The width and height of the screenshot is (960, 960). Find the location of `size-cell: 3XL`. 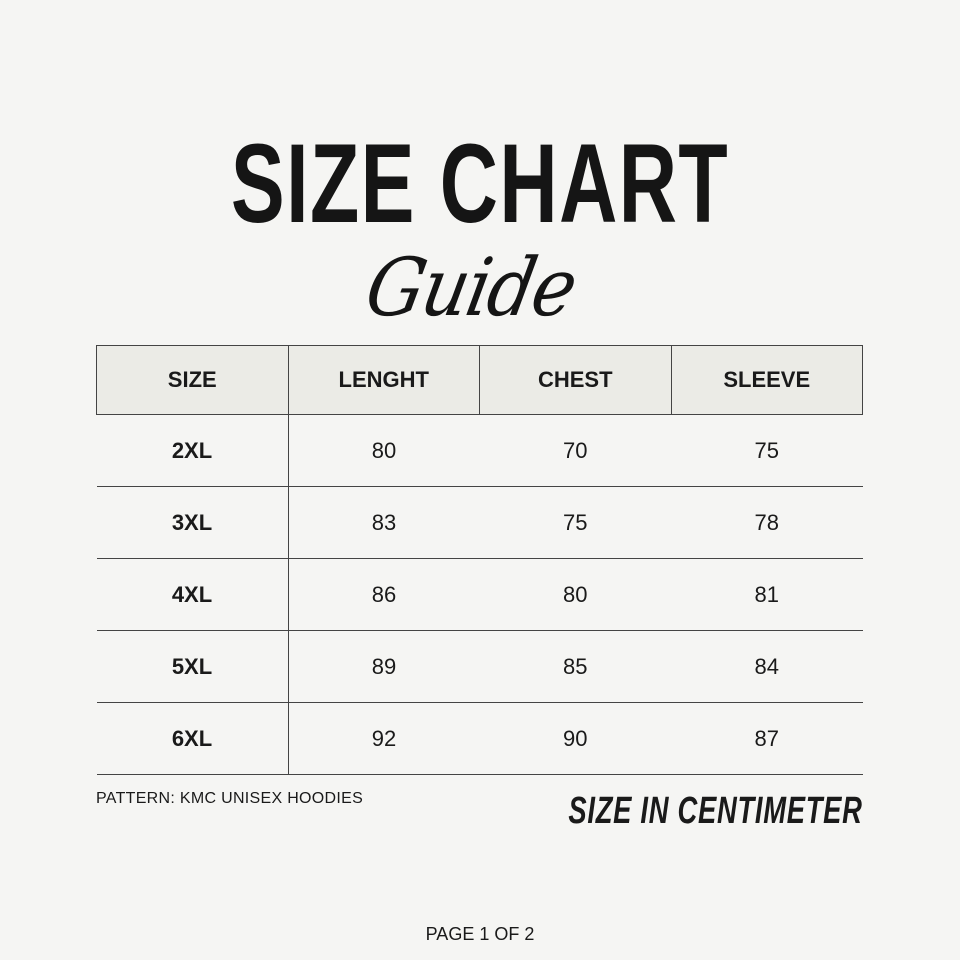

size-cell: 3XL is located at coordinates (192, 522).